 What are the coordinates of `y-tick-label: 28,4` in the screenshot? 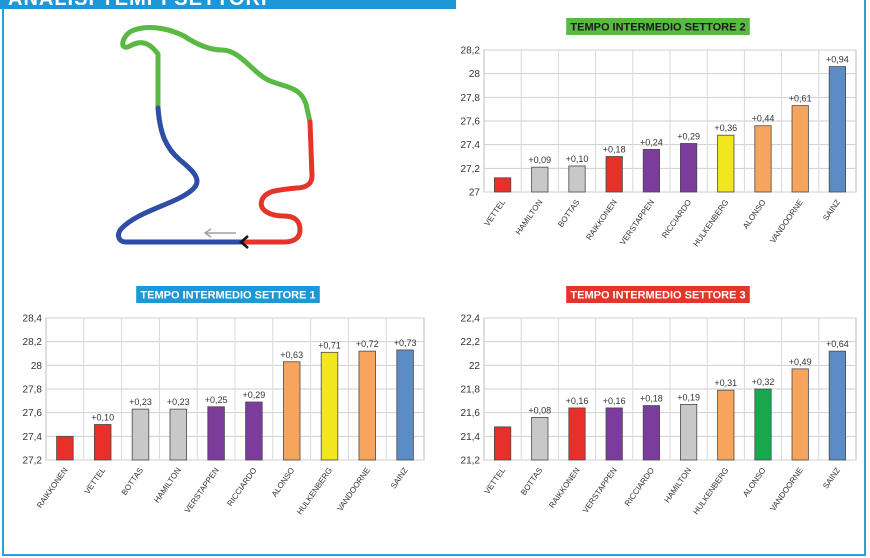 It's located at (33, 319).